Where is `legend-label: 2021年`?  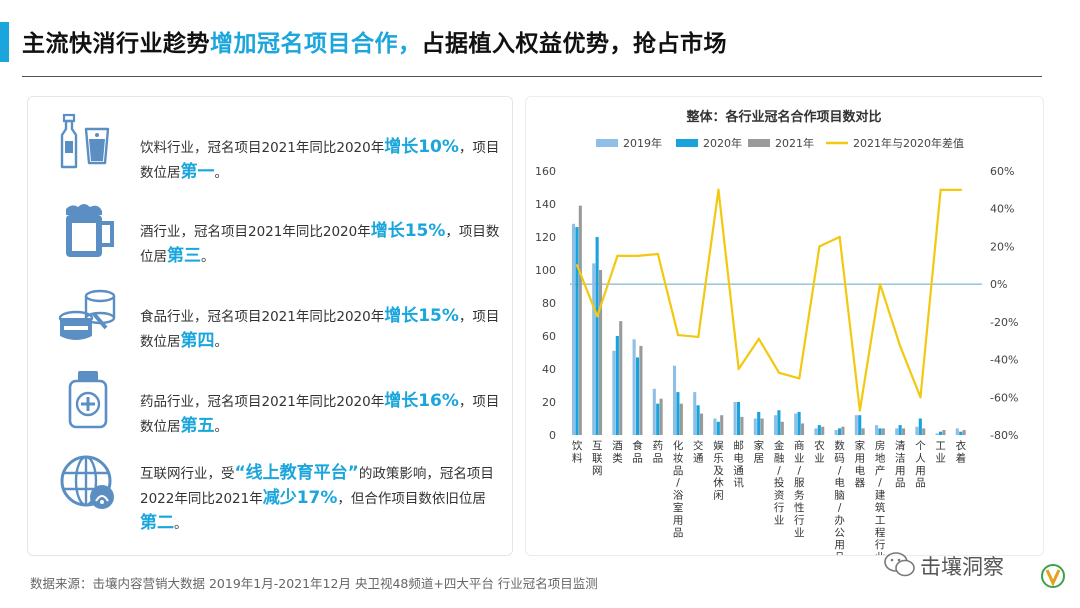
legend-label: 2021年 is located at coordinates (794, 143).